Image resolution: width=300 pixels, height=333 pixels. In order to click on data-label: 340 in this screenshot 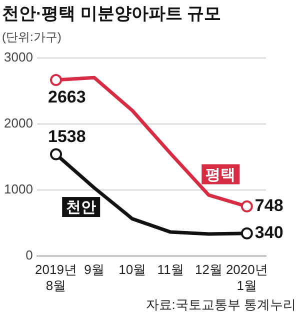, I will do `click(269, 232)`.